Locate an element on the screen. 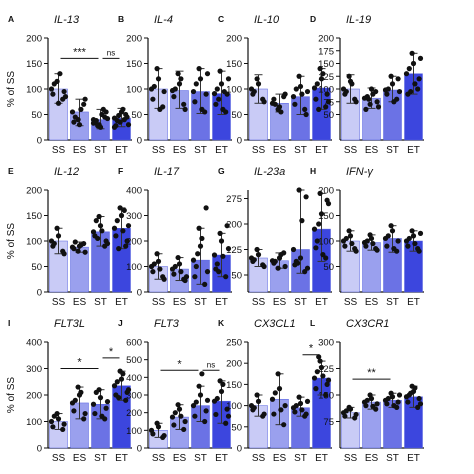 The height and width of the screenshot is (474, 474). y-tick-label: 300 is located at coordinates (134, 396).